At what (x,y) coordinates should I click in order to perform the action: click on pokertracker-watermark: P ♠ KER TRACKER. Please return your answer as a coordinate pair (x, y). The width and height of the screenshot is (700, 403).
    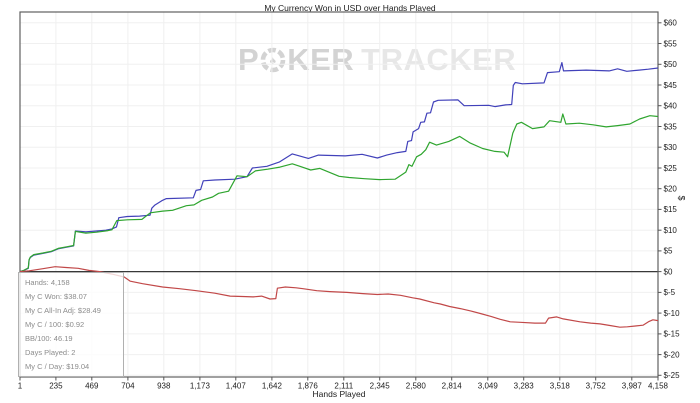
    Looking at the image, I should click on (377, 59).